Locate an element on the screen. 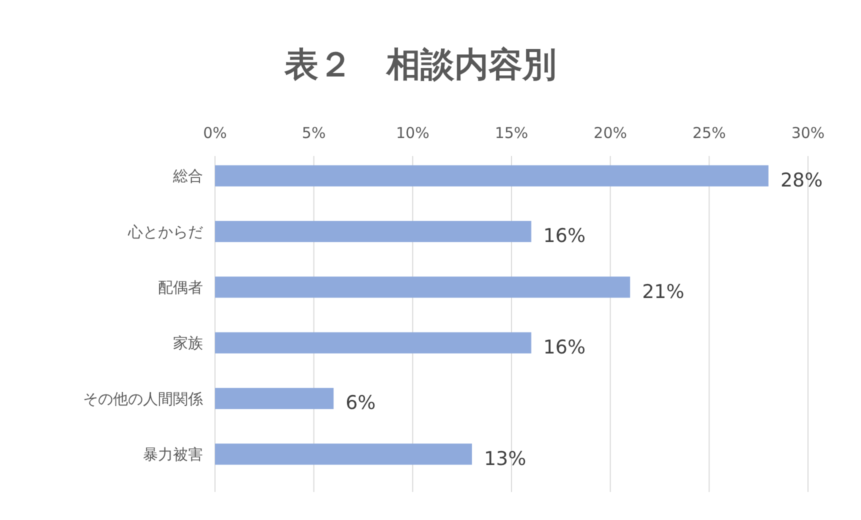  x-tick-label: 20% is located at coordinates (611, 133).